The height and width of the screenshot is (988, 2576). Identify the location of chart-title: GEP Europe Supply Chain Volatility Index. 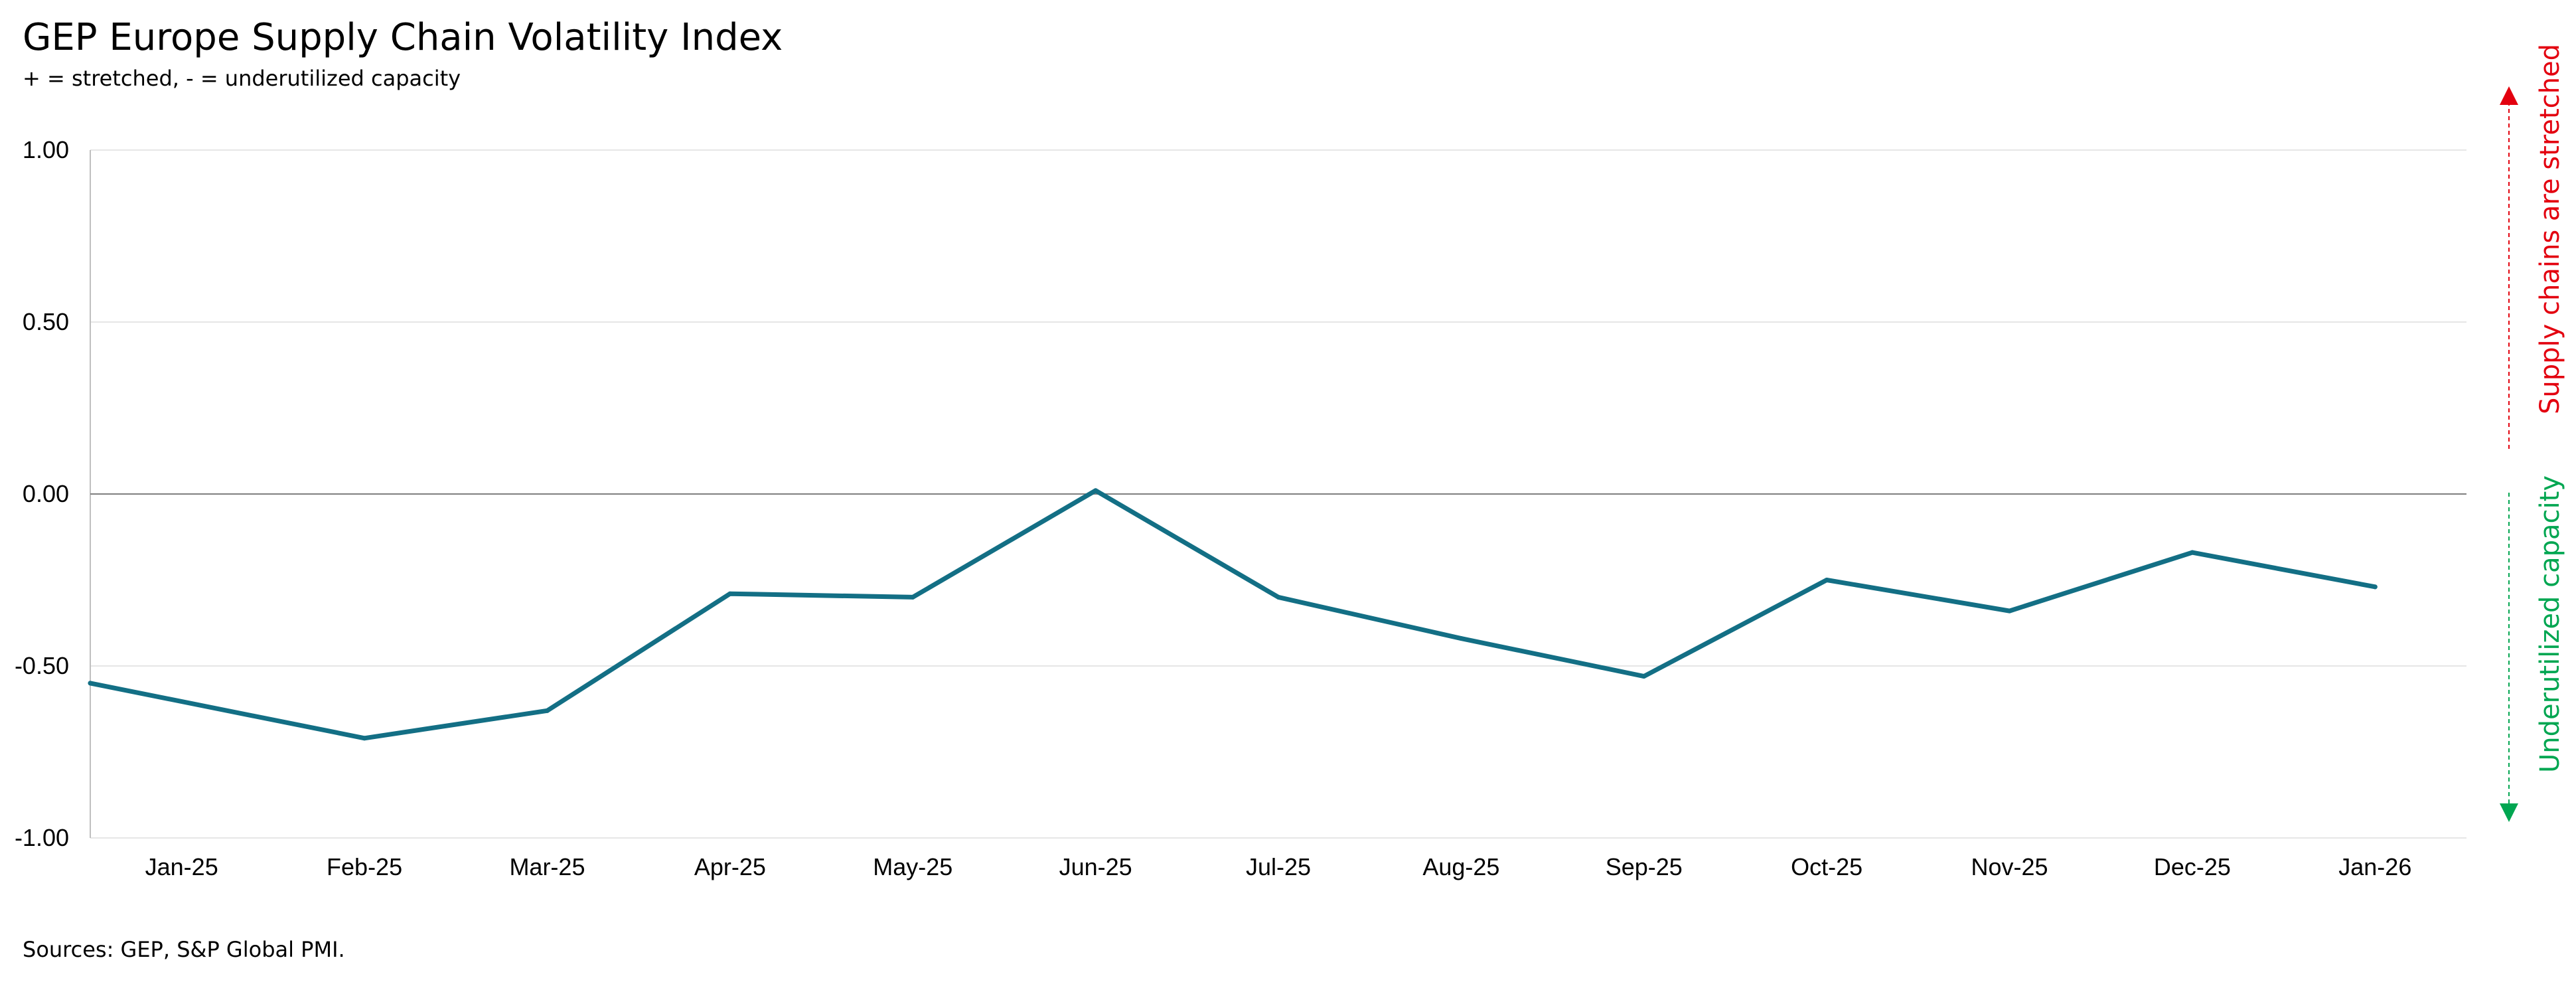
(403, 37).